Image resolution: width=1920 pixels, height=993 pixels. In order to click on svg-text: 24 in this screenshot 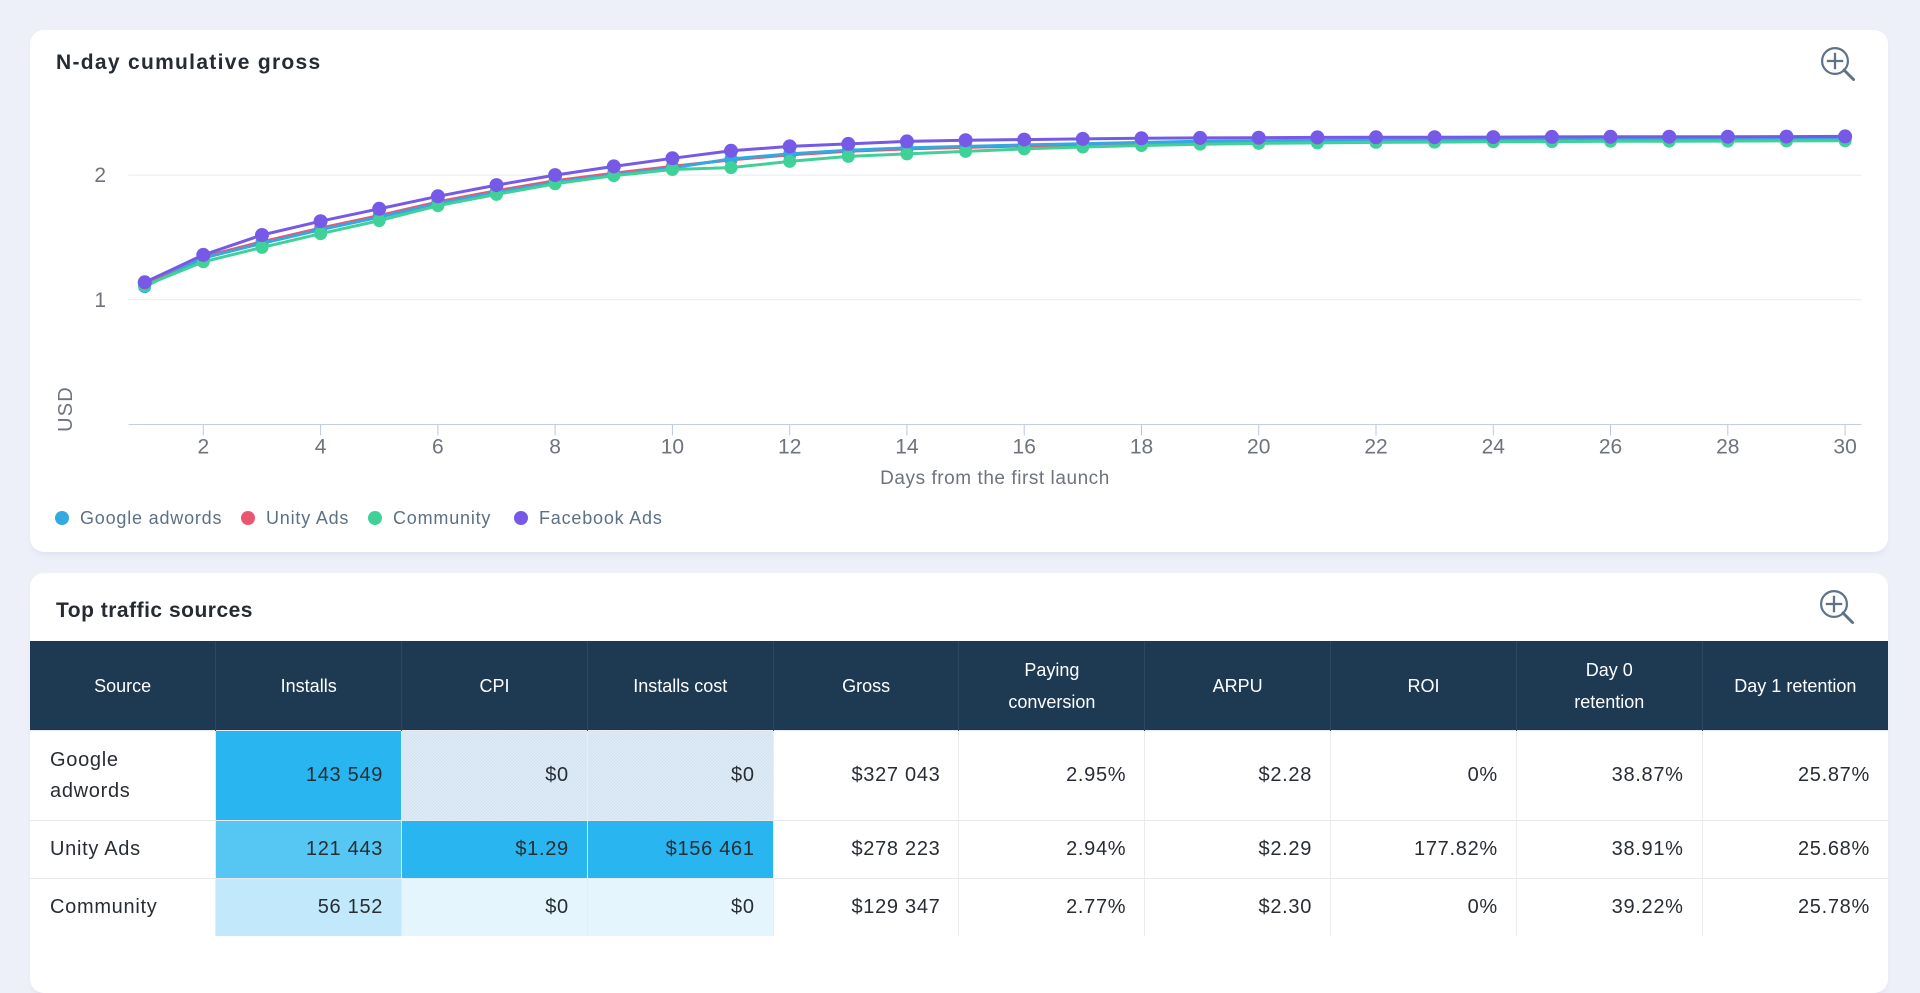, I will do `click(1494, 447)`.